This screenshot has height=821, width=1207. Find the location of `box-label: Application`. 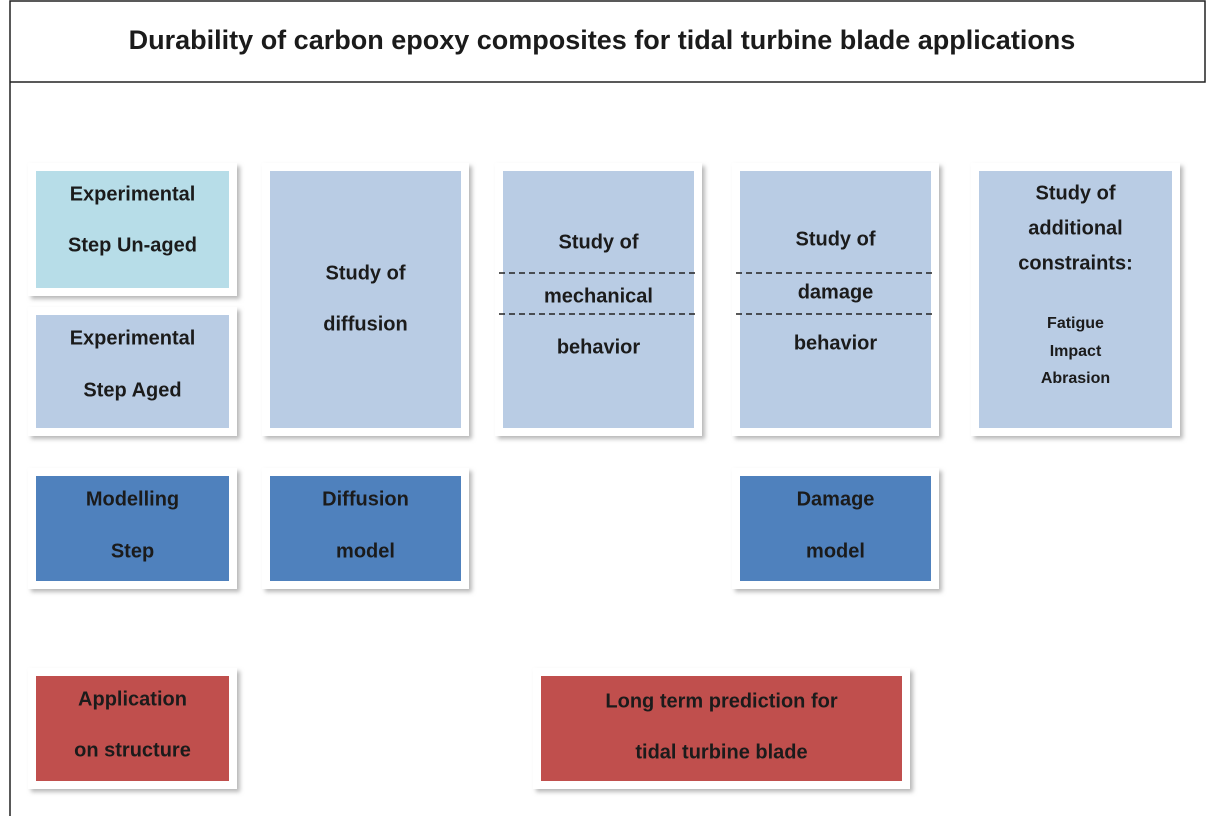

box-label: Application is located at coordinates (132, 699).